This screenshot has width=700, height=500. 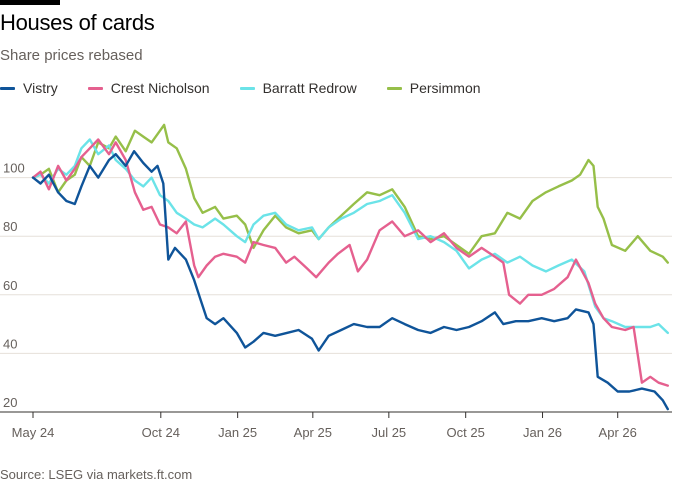 I want to click on chart-subtitle: Share prices rebased, so click(x=71, y=55).